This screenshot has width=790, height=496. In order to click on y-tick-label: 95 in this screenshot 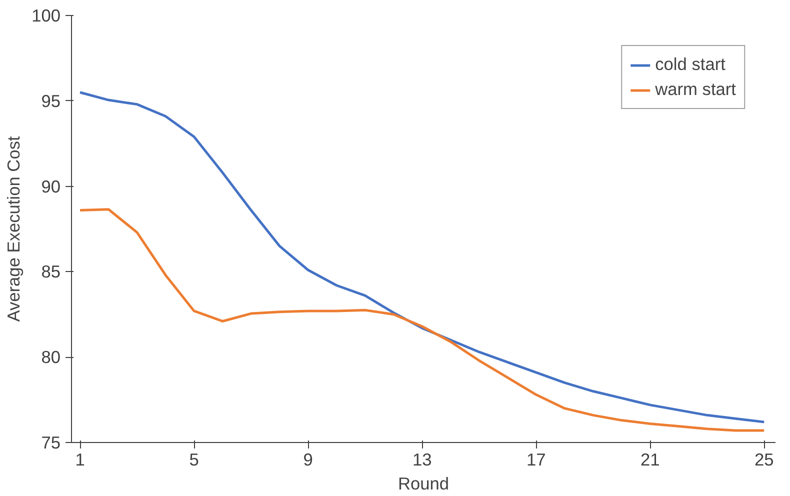, I will do `click(51, 100)`.